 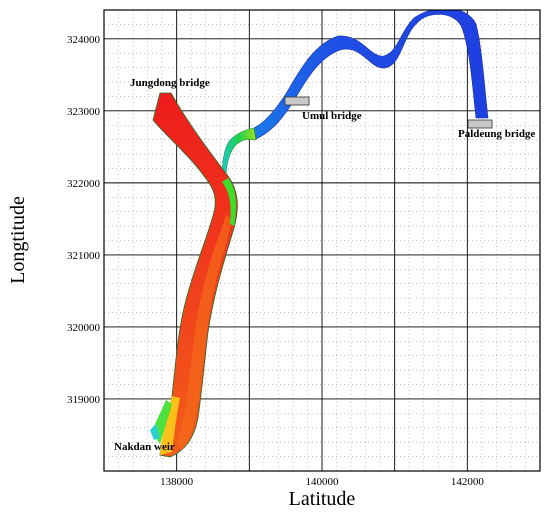 I want to click on y-tick-label: 324000, so click(x=84, y=40).